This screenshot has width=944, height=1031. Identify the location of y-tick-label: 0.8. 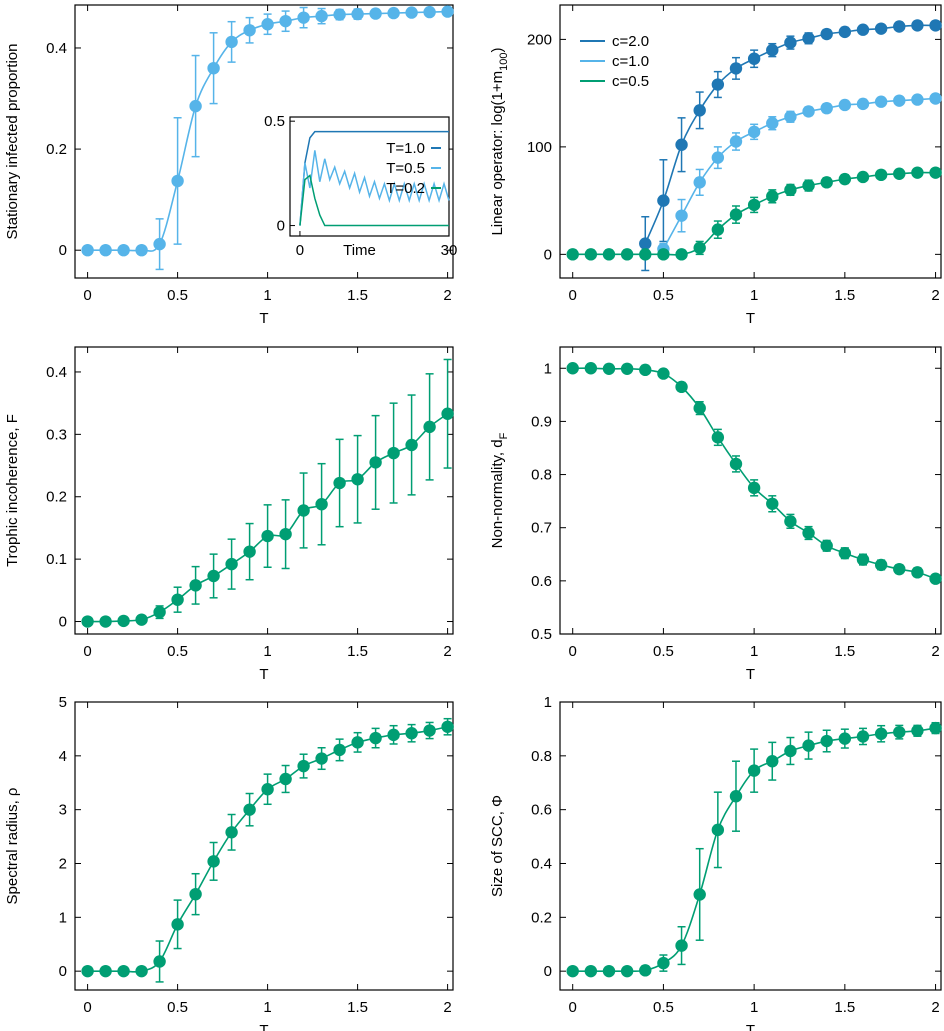
(541, 756).